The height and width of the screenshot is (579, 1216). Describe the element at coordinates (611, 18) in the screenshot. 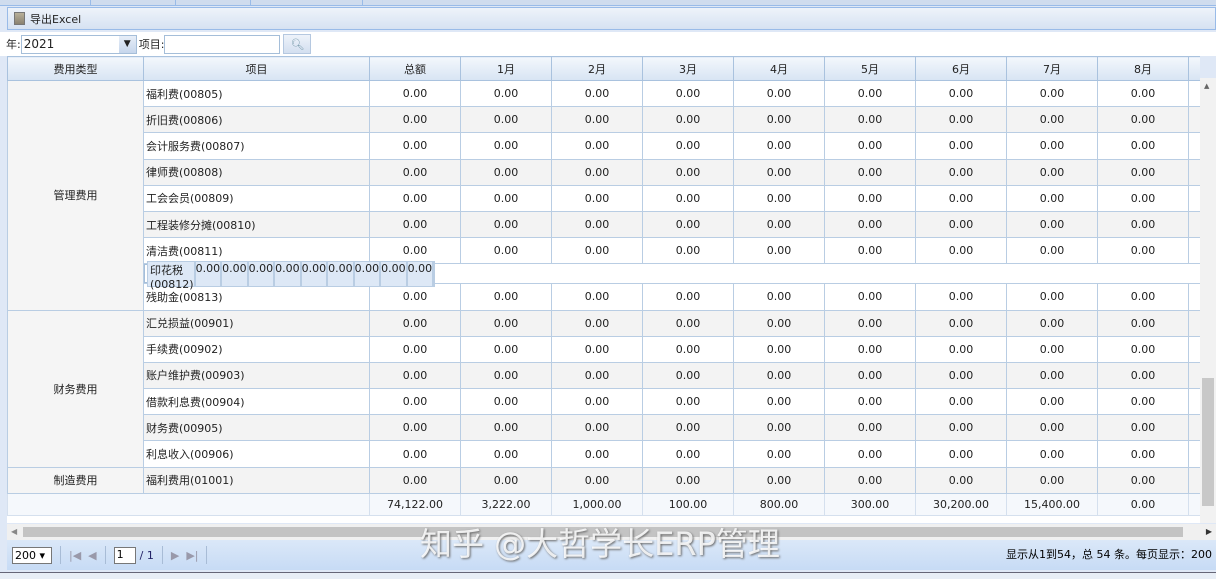

I see `toolbar: 导出Excel` at that location.